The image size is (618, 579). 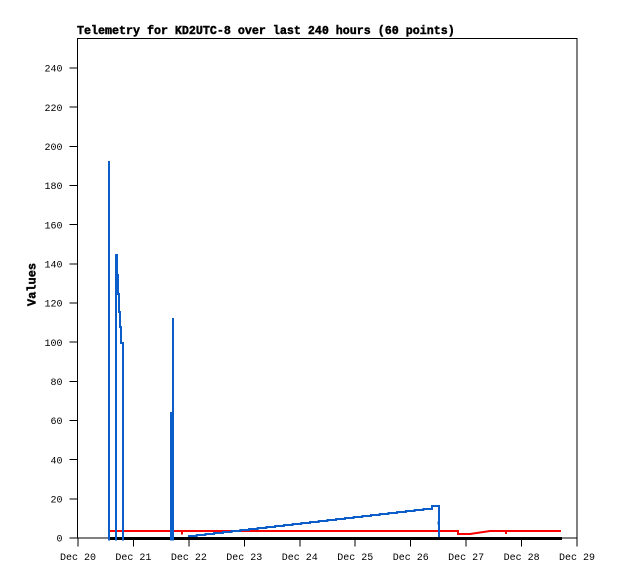 What do you see at coordinates (53, 187) in the screenshot?
I see `svg-text: 180` at bounding box center [53, 187].